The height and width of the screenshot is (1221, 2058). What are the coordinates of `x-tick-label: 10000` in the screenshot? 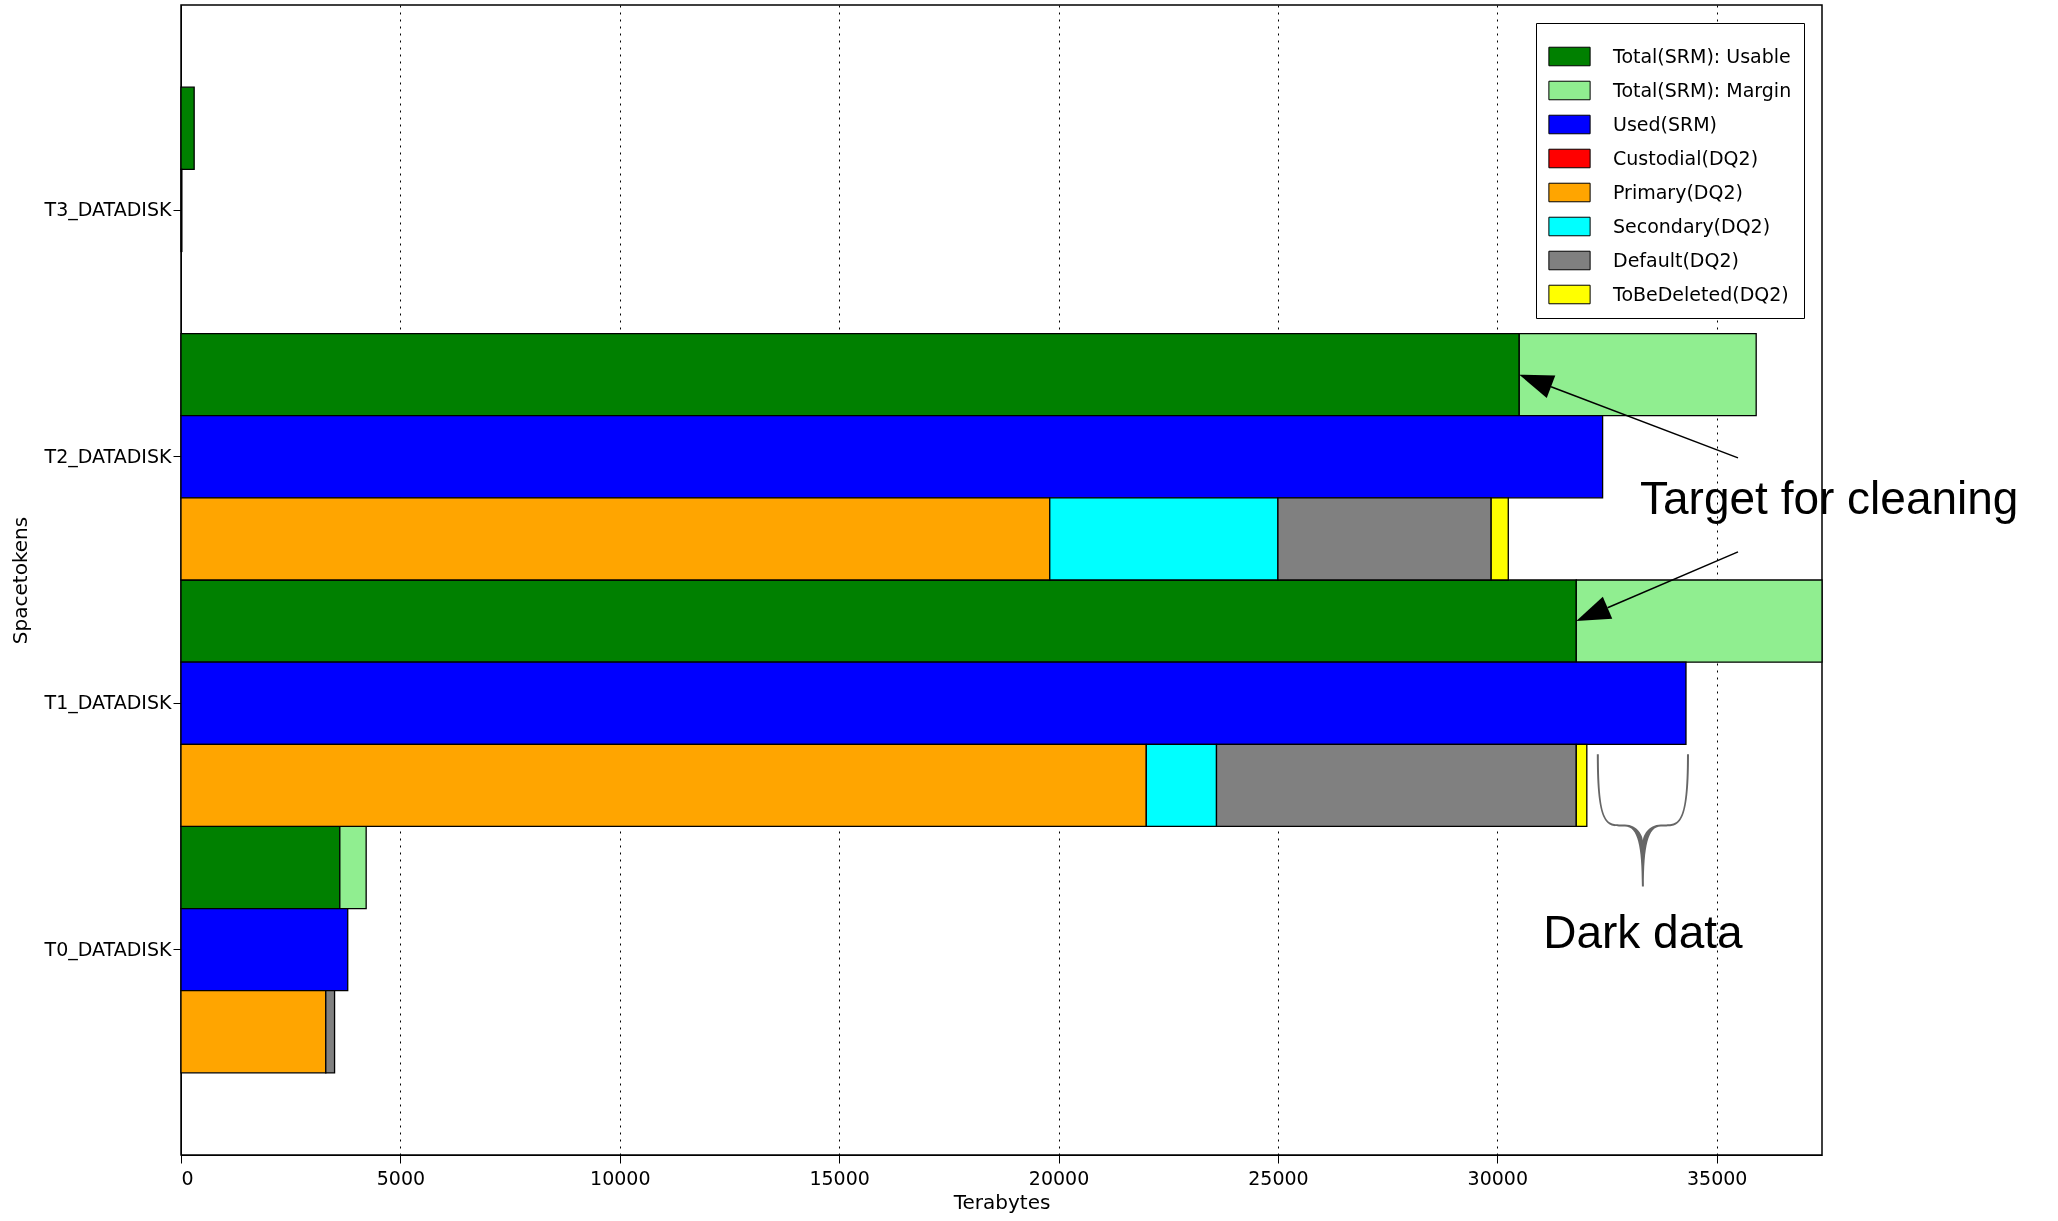 It's located at (620, 1177).